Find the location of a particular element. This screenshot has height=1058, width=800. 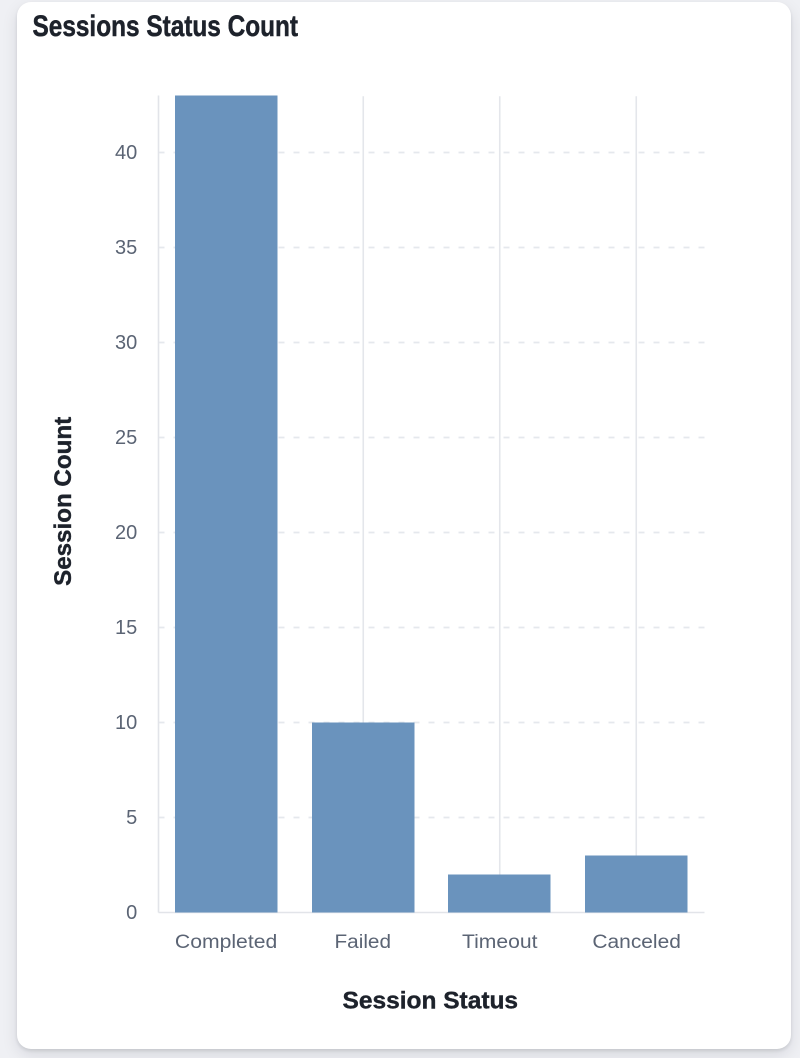

svg-text: Canceled is located at coordinates (636, 942).